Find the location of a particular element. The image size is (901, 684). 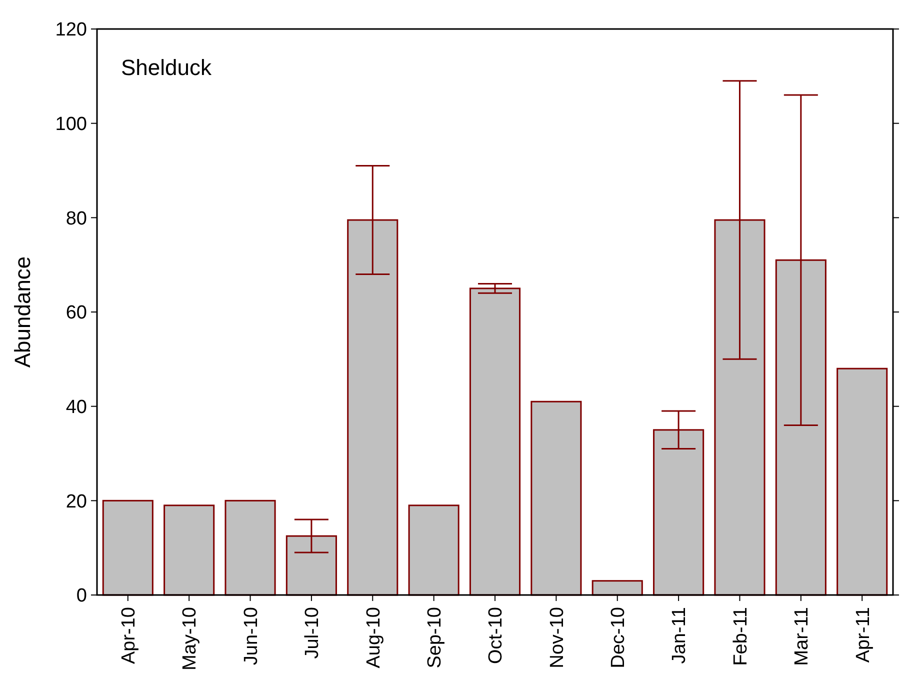

x-tick-label: Oct-10 is located at coordinates (496, 635).